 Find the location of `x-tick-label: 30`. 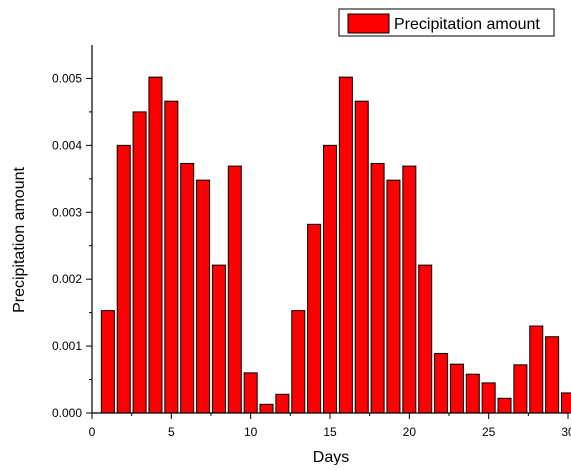

x-tick-label: 30 is located at coordinates (566, 432).